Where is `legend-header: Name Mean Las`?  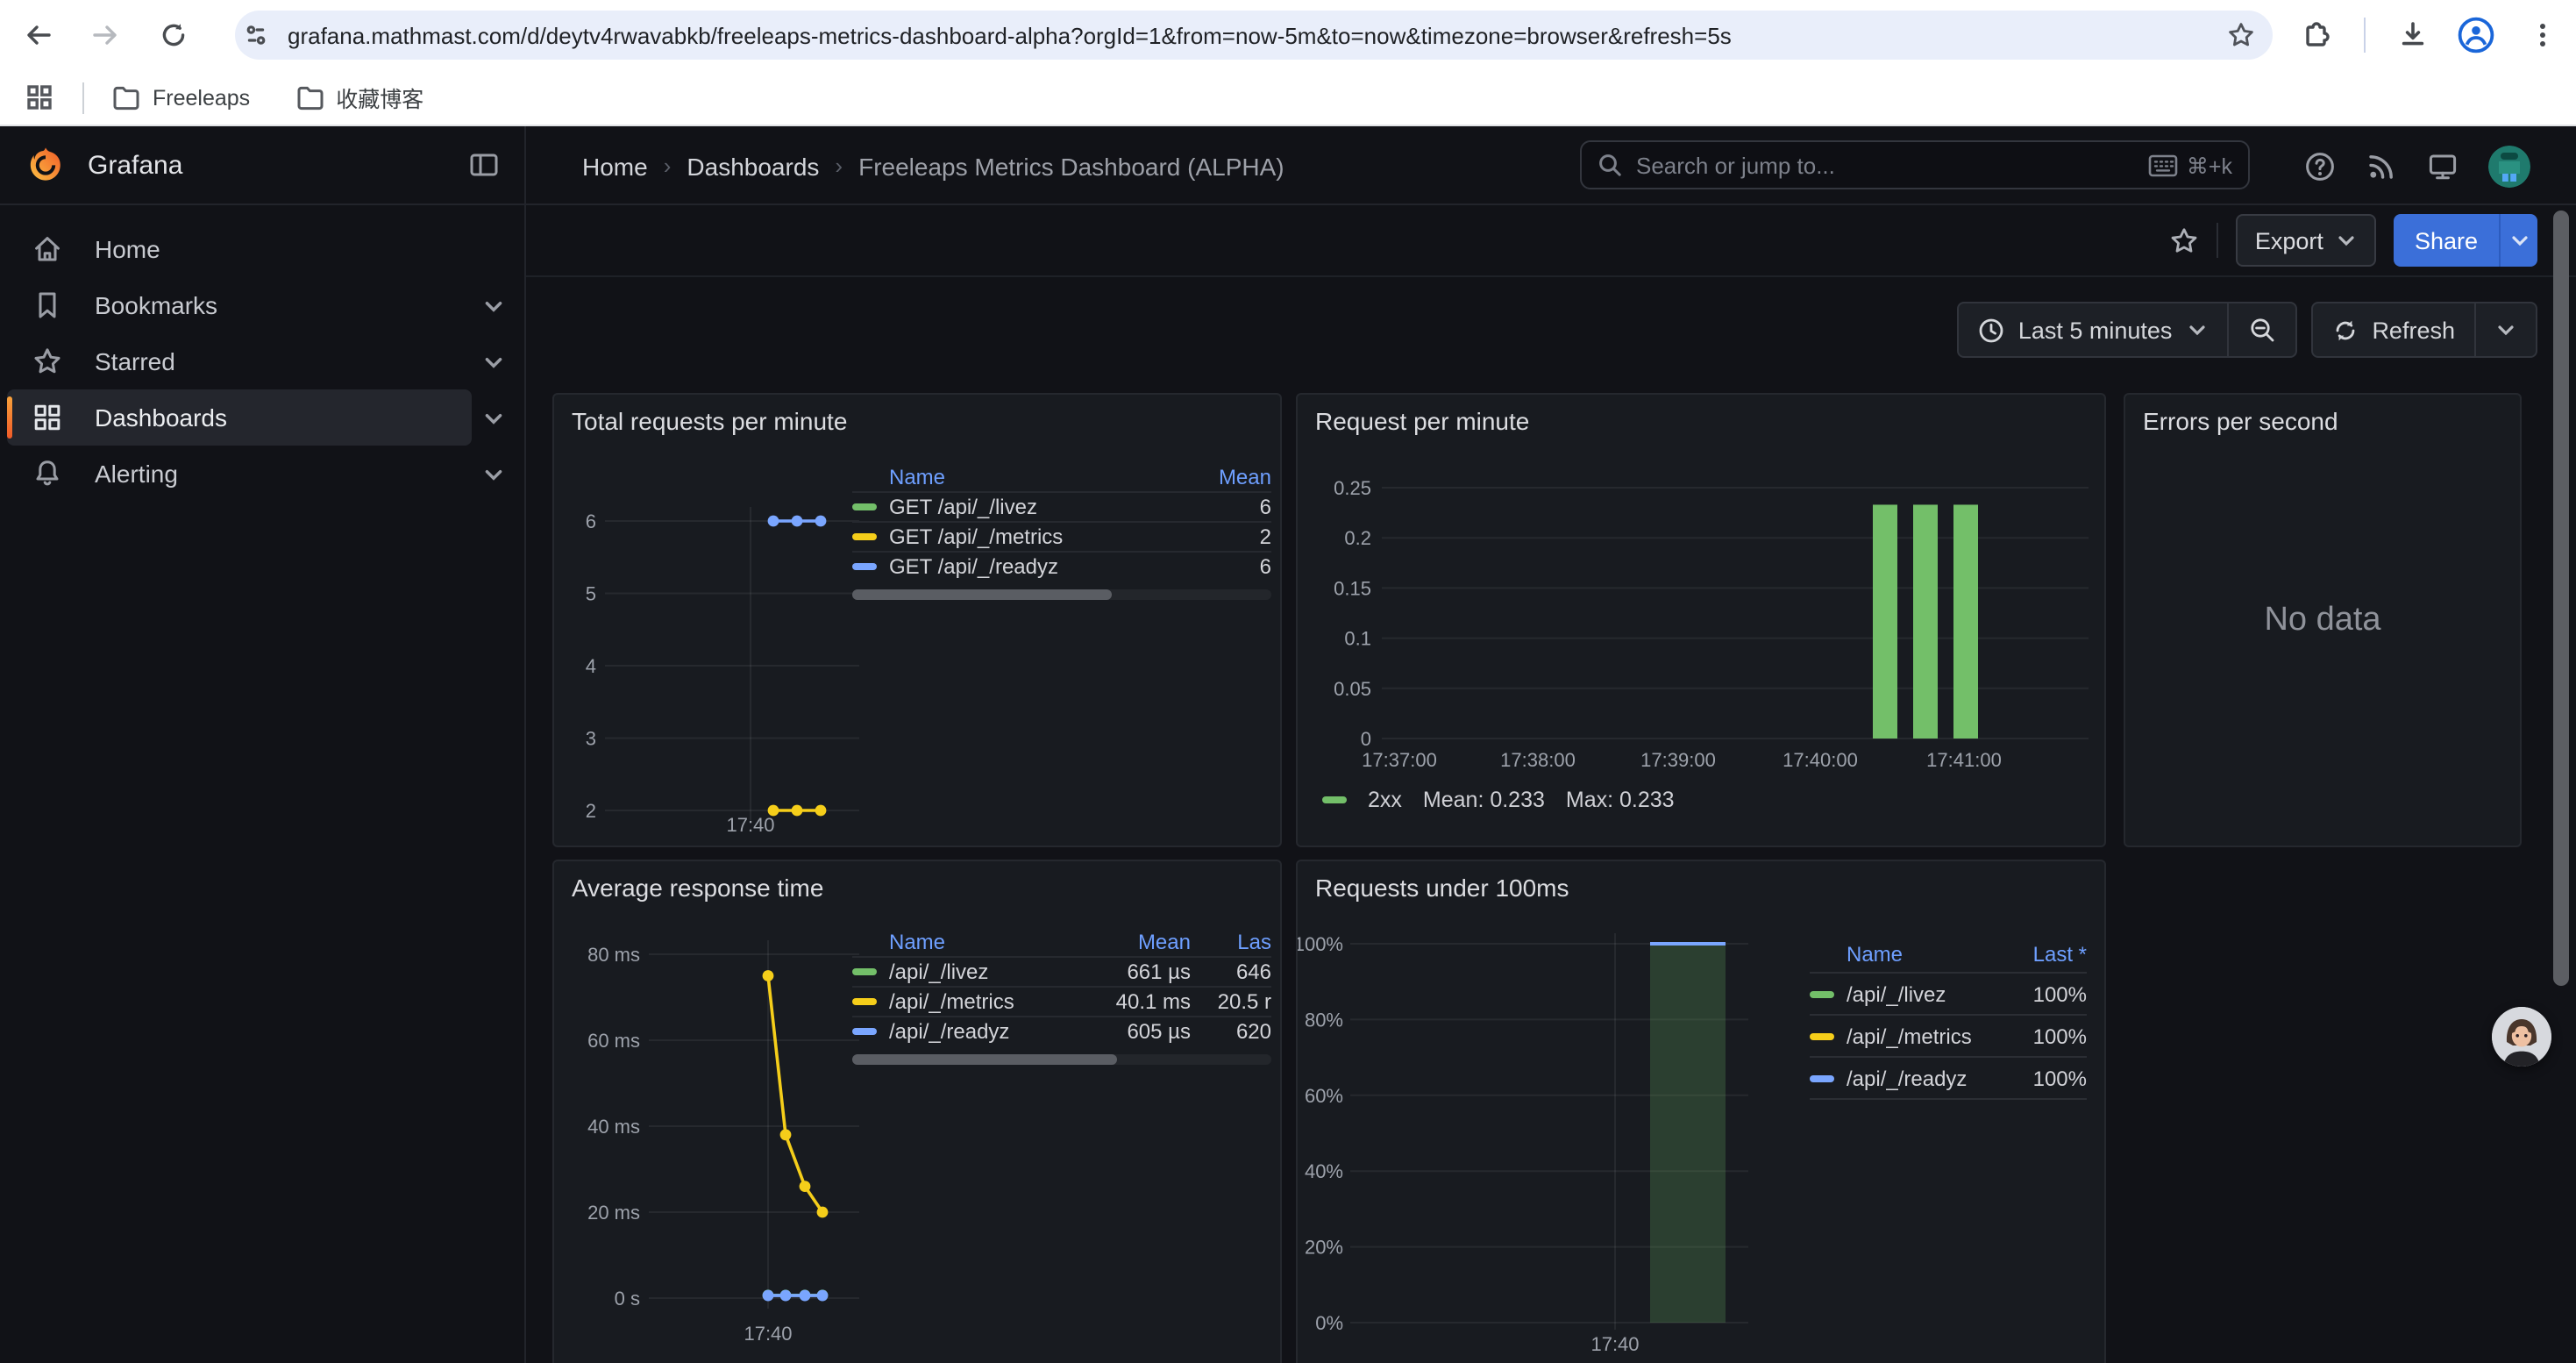
legend-header: Name Mean Las is located at coordinates (1061, 942).